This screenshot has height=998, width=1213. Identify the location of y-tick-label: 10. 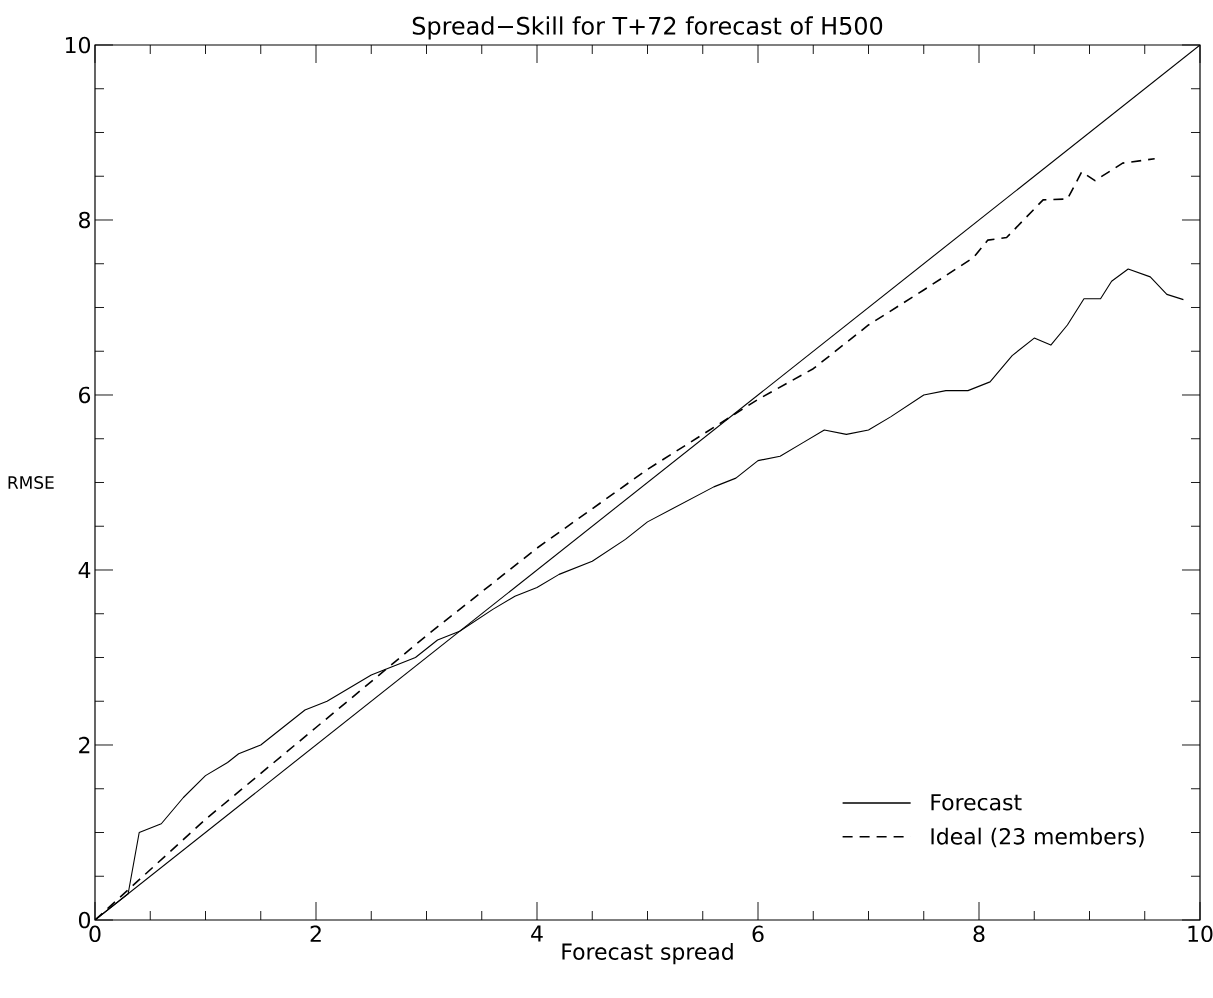
(78, 45).